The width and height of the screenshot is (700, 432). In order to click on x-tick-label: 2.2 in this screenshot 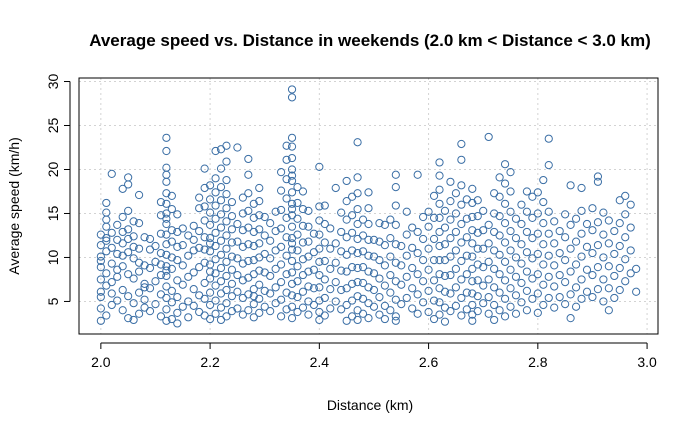, I will do `click(210, 362)`.